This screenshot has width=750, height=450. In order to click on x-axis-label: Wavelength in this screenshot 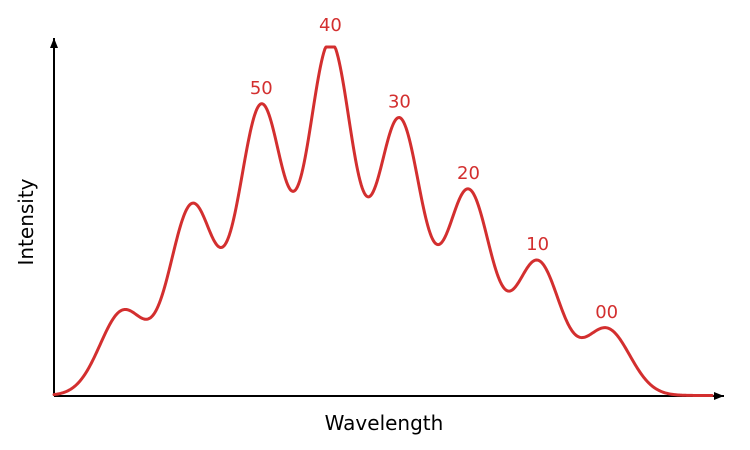, I will do `click(384, 423)`.